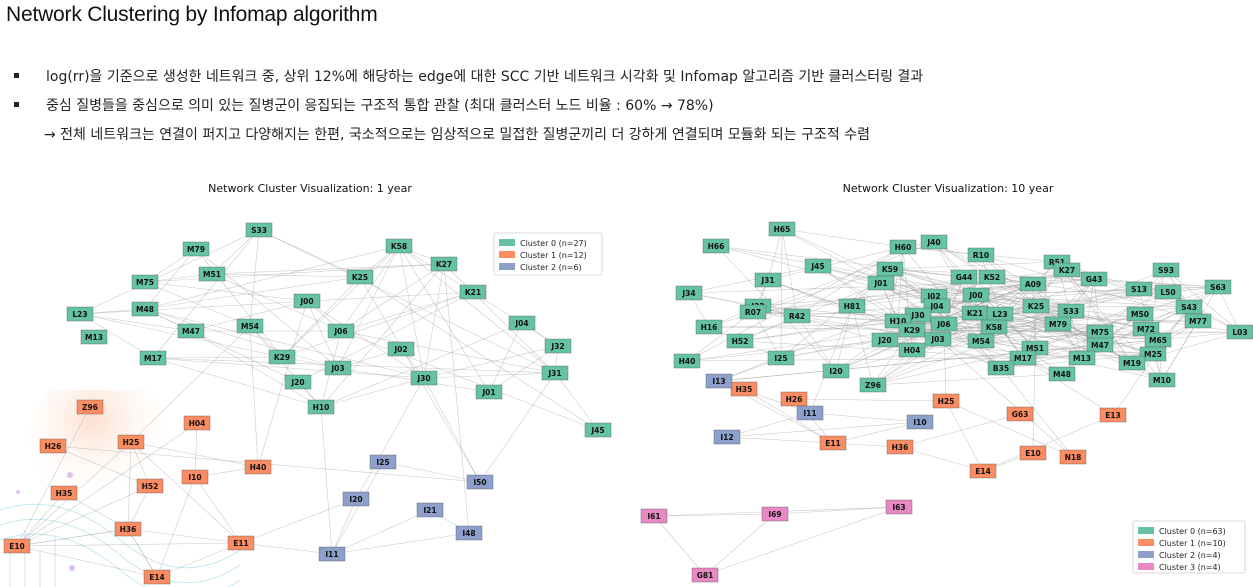  What do you see at coordinates (554, 373) in the screenshot?
I see `node-label: J31` at bounding box center [554, 373].